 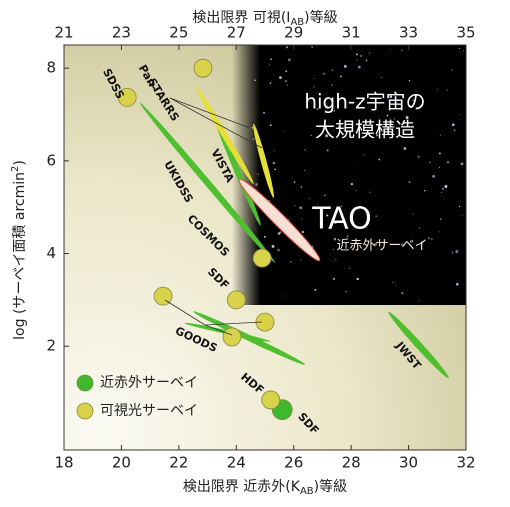 I want to click on legend-label: 可視光サーベイ, so click(x=149, y=411).